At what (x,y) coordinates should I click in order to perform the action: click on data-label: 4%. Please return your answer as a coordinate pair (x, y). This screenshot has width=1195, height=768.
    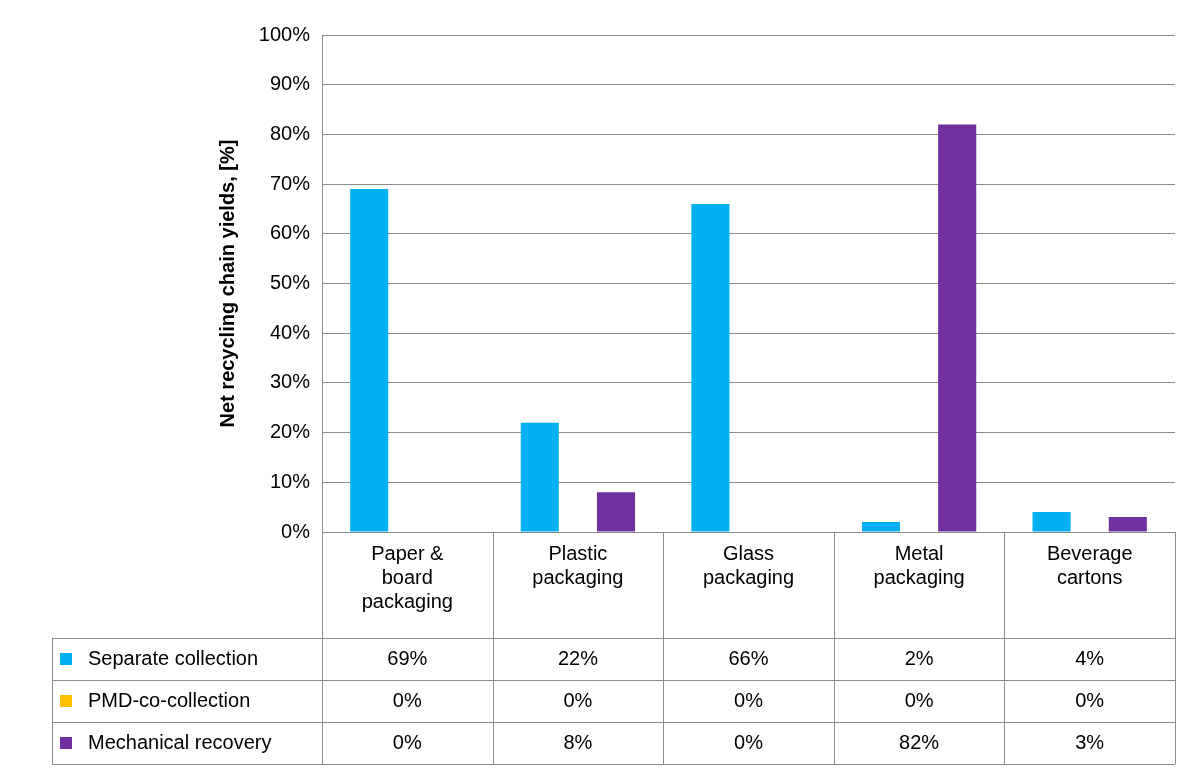
    Looking at the image, I should click on (1090, 657).